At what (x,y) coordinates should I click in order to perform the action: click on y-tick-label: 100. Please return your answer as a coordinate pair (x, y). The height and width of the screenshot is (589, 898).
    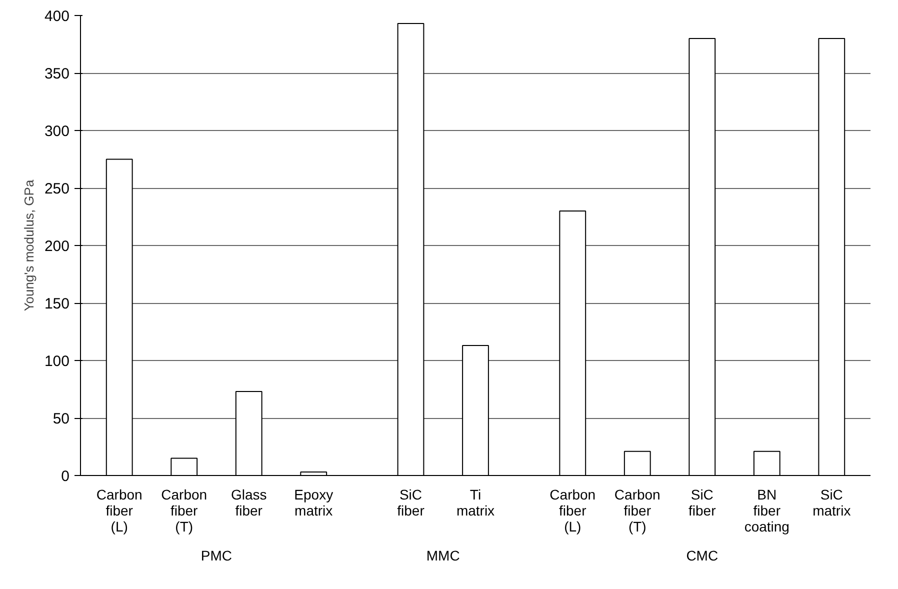
    Looking at the image, I should click on (57, 361).